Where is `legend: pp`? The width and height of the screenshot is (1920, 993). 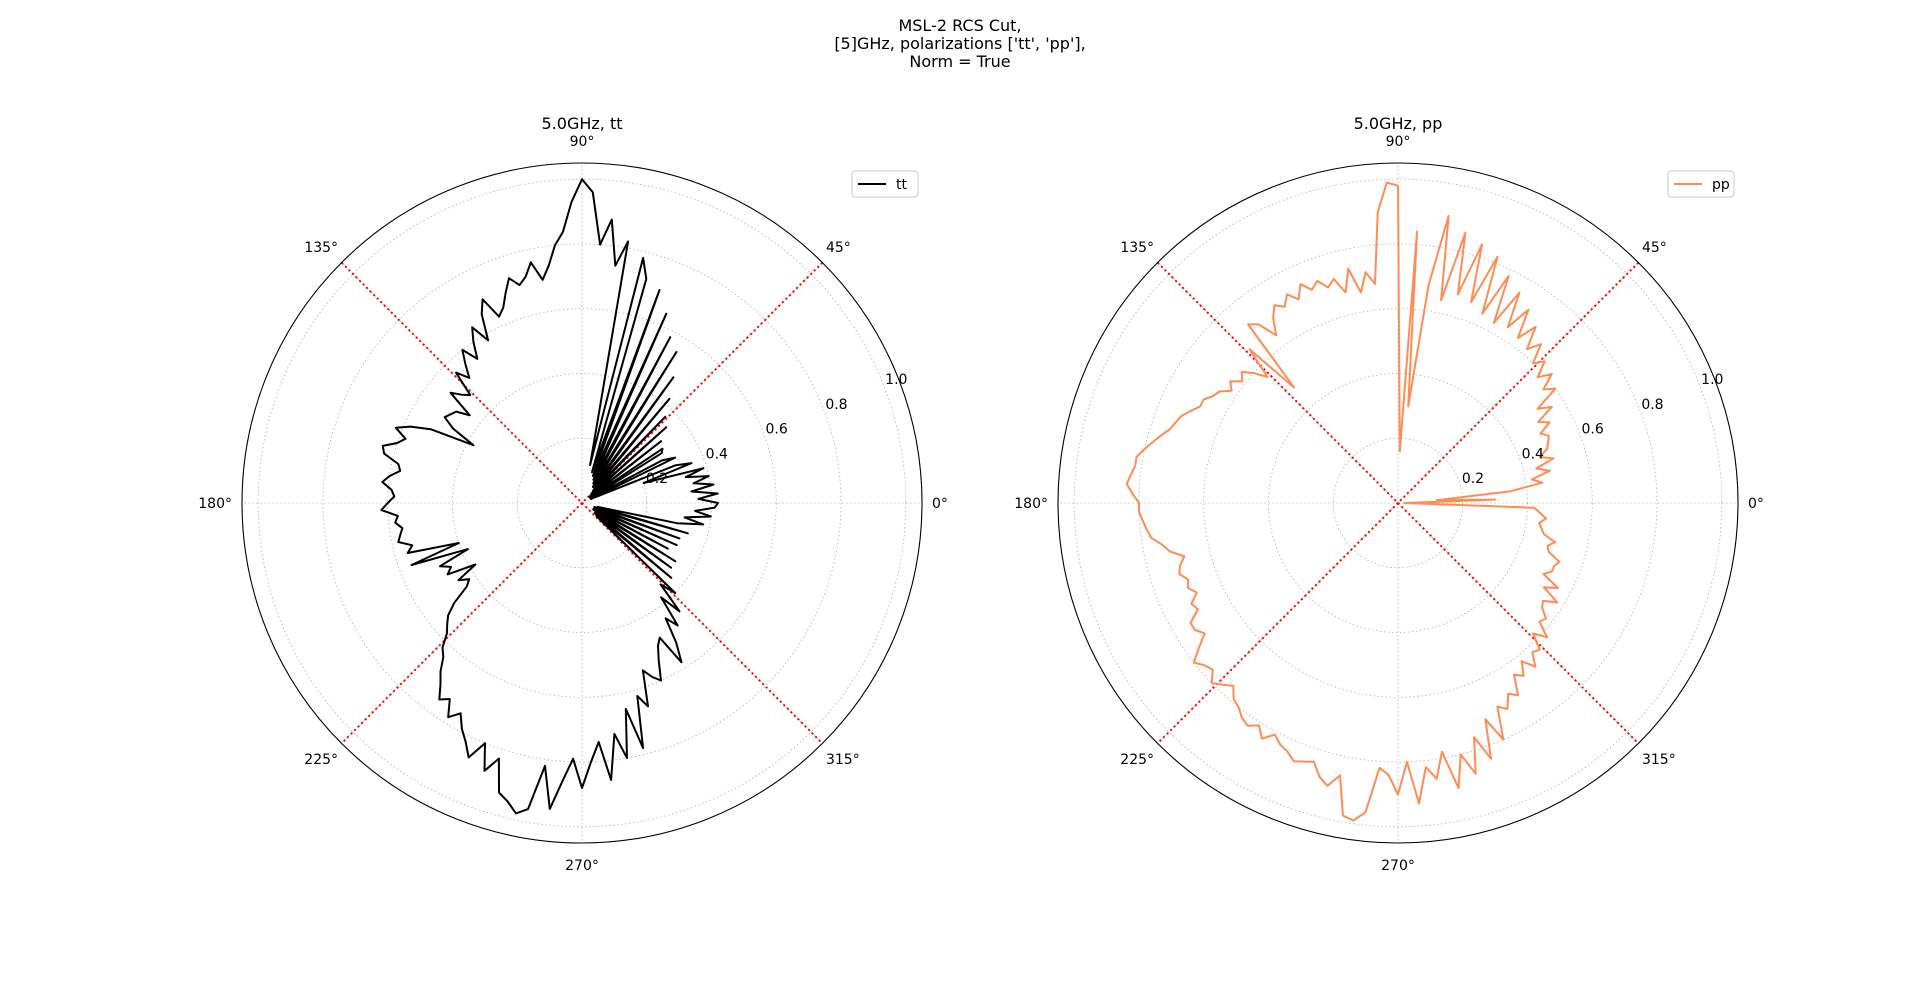
legend: pp is located at coordinates (1701, 184).